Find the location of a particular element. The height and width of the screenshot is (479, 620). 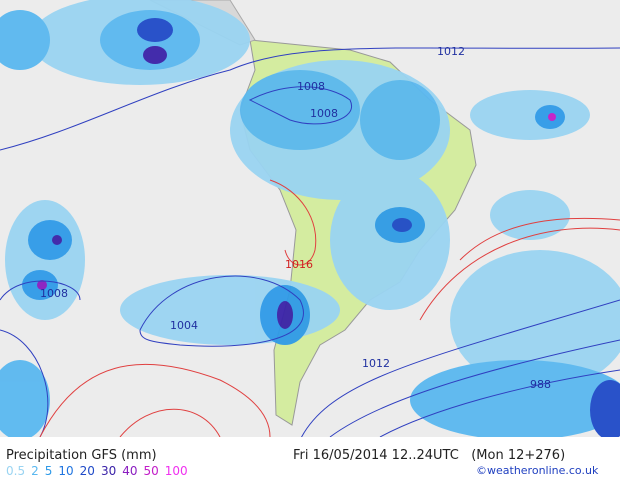

legend-item: 50 is located at coordinates (151, 471).